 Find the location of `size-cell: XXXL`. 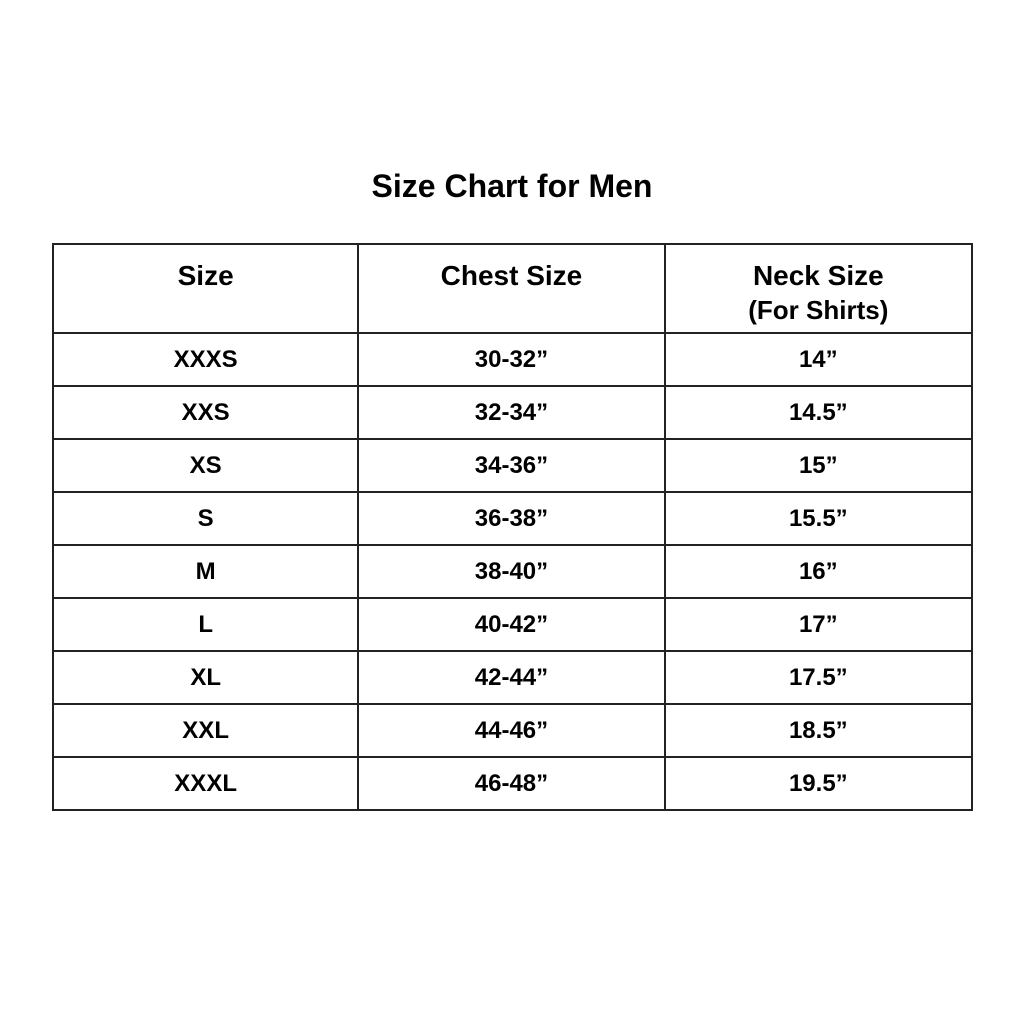

size-cell: XXXL is located at coordinates (205, 783).